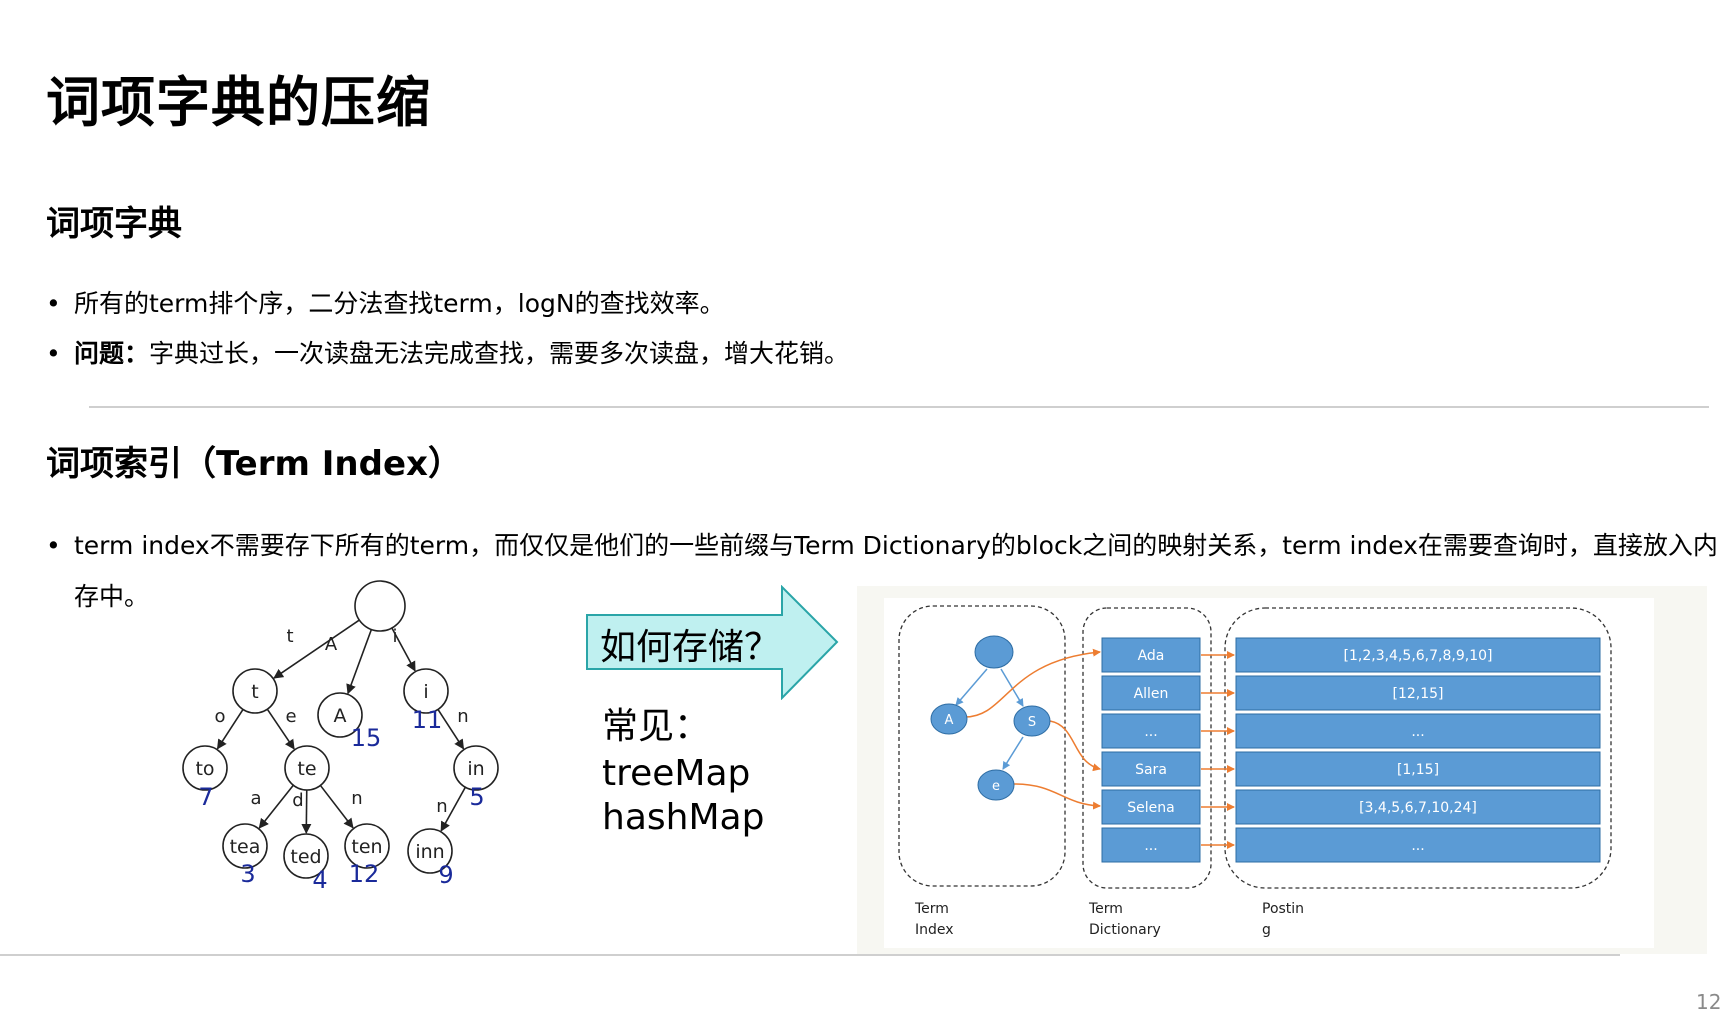 The width and height of the screenshot is (1734, 1016). What do you see at coordinates (683, 817) in the screenshot?
I see `common-item-hashmap: hashMap` at bounding box center [683, 817].